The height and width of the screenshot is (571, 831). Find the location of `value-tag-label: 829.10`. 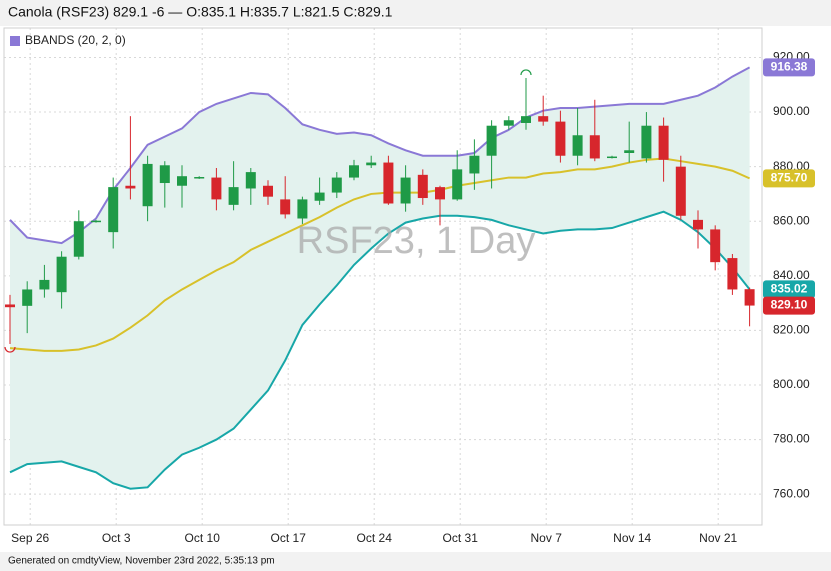

value-tag-label: 829.10 is located at coordinates (789, 305).